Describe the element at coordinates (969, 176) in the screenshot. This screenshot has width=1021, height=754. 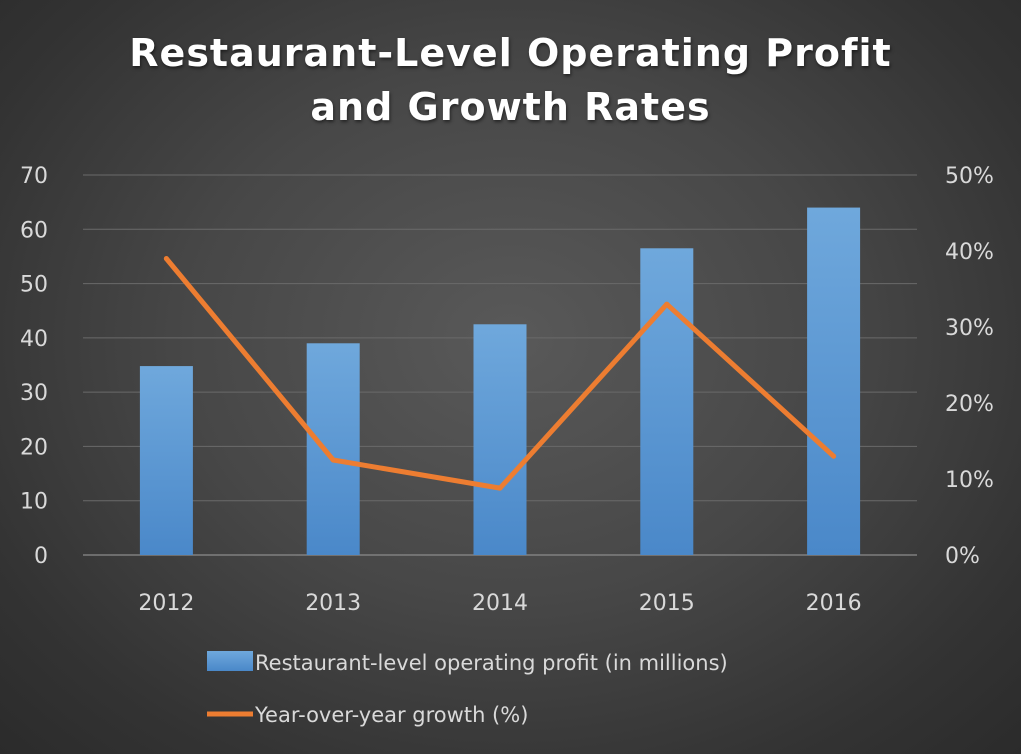
I see `y-right-tick-label: 50%` at that location.